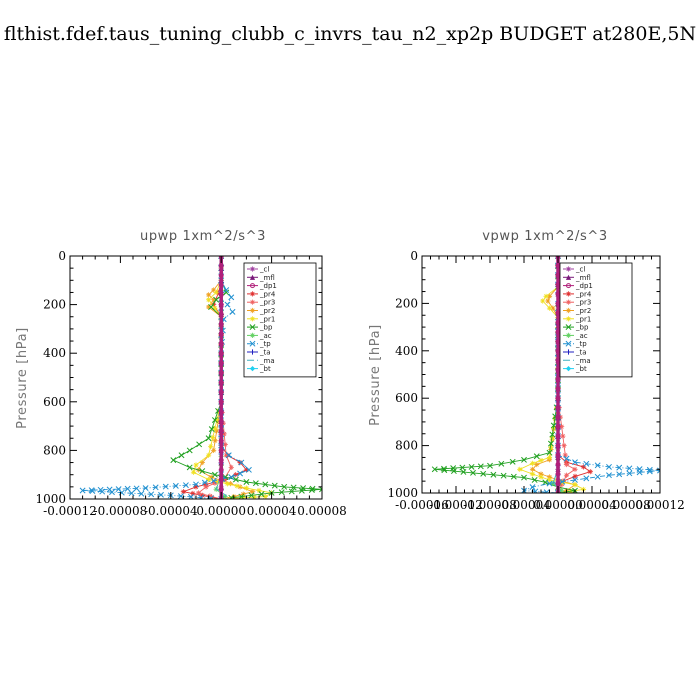 The height and width of the screenshot is (700, 700). What do you see at coordinates (580, 270) in the screenshot?
I see `legend-label: _cl` at bounding box center [580, 270].